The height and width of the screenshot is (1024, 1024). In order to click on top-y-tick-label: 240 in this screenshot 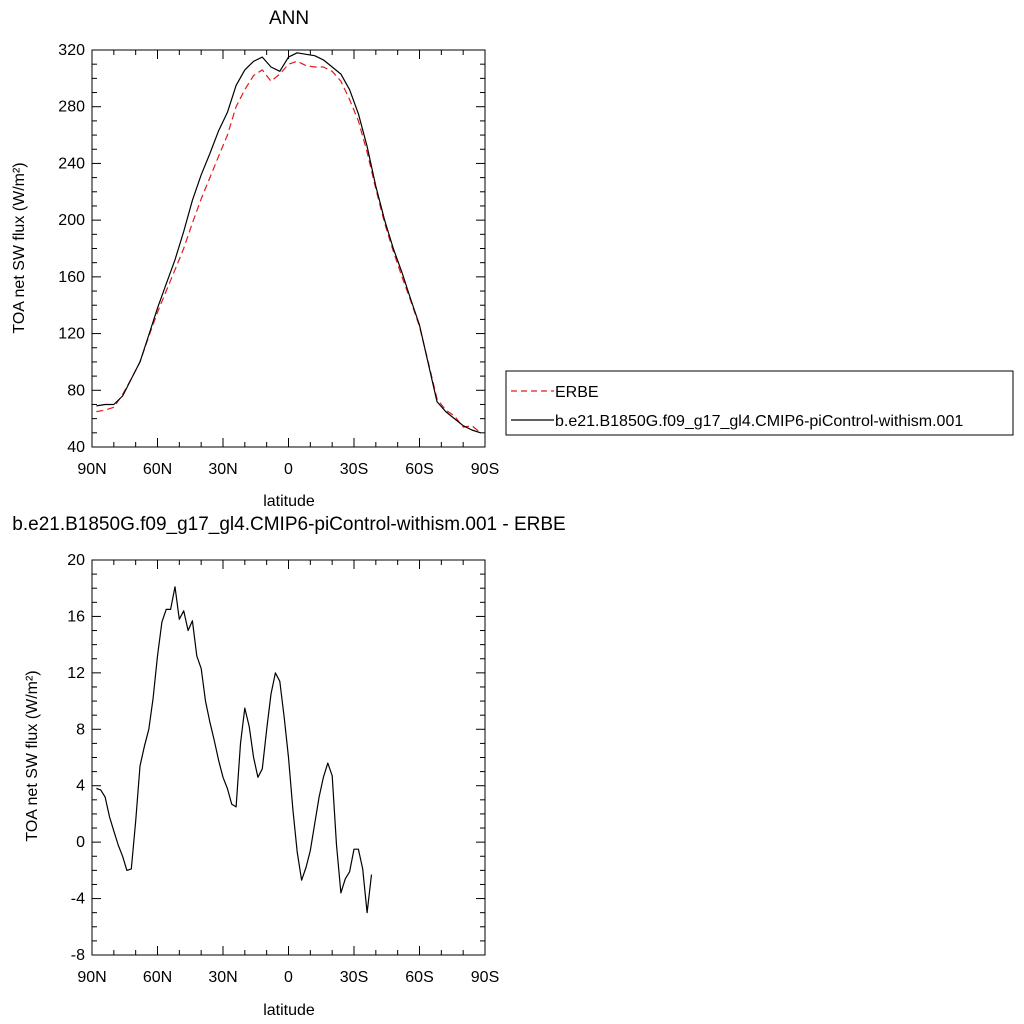, I will do `click(71, 163)`.